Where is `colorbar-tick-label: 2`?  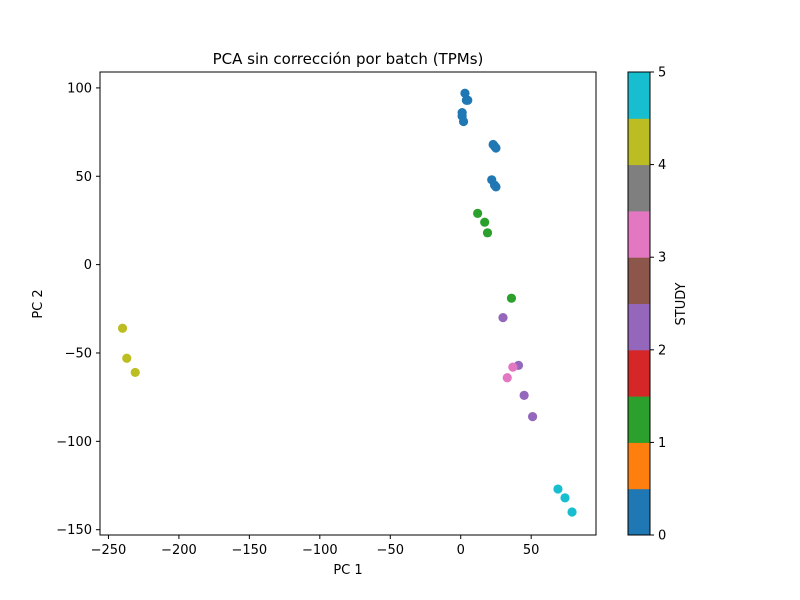 colorbar-tick-label: 2 is located at coordinates (662, 350).